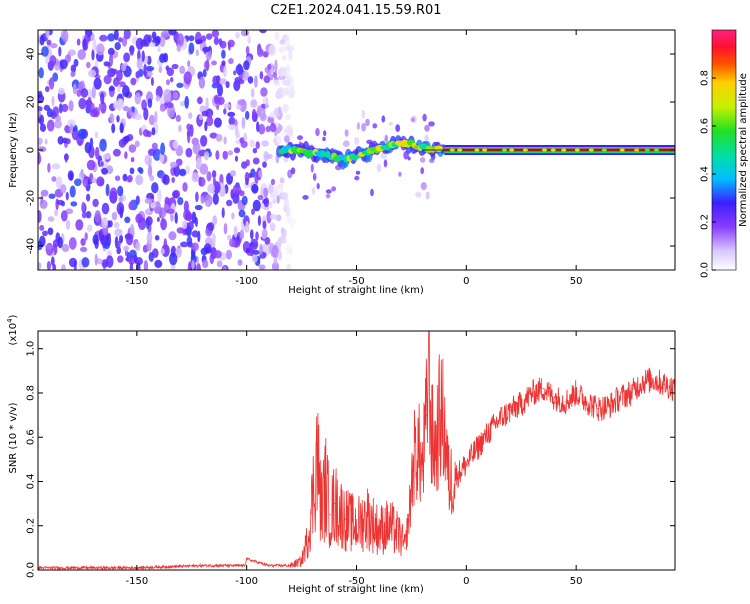 The image size is (750, 604). What do you see at coordinates (31, 570) in the screenshot?
I see `y-tick-label: 0.0` at bounding box center [31, 570].